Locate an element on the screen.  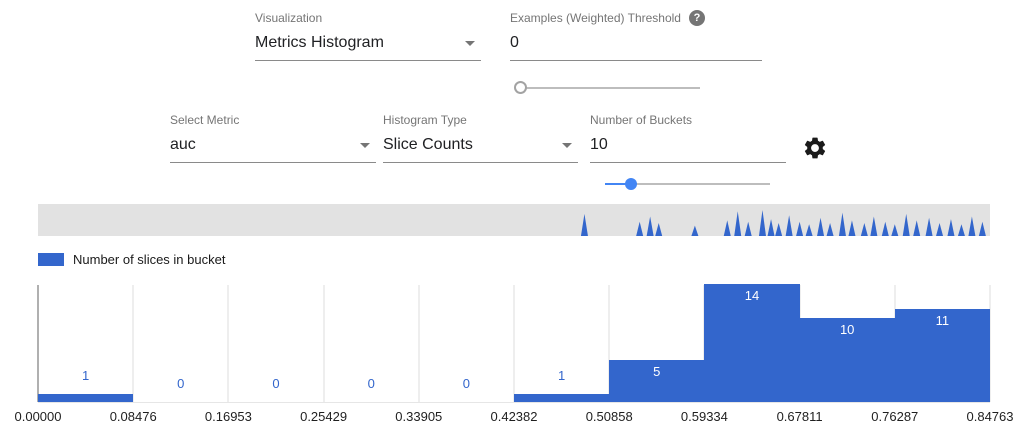
threshold-label: Examples (Weighted) Threshold is located at coordinates (595, 18).